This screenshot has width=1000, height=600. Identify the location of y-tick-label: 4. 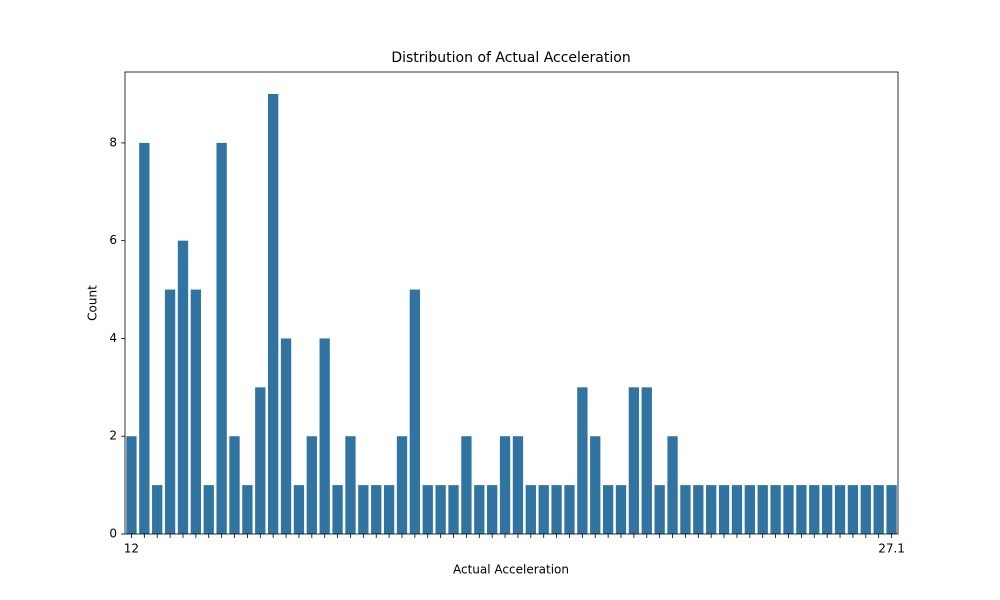
(113, 338).